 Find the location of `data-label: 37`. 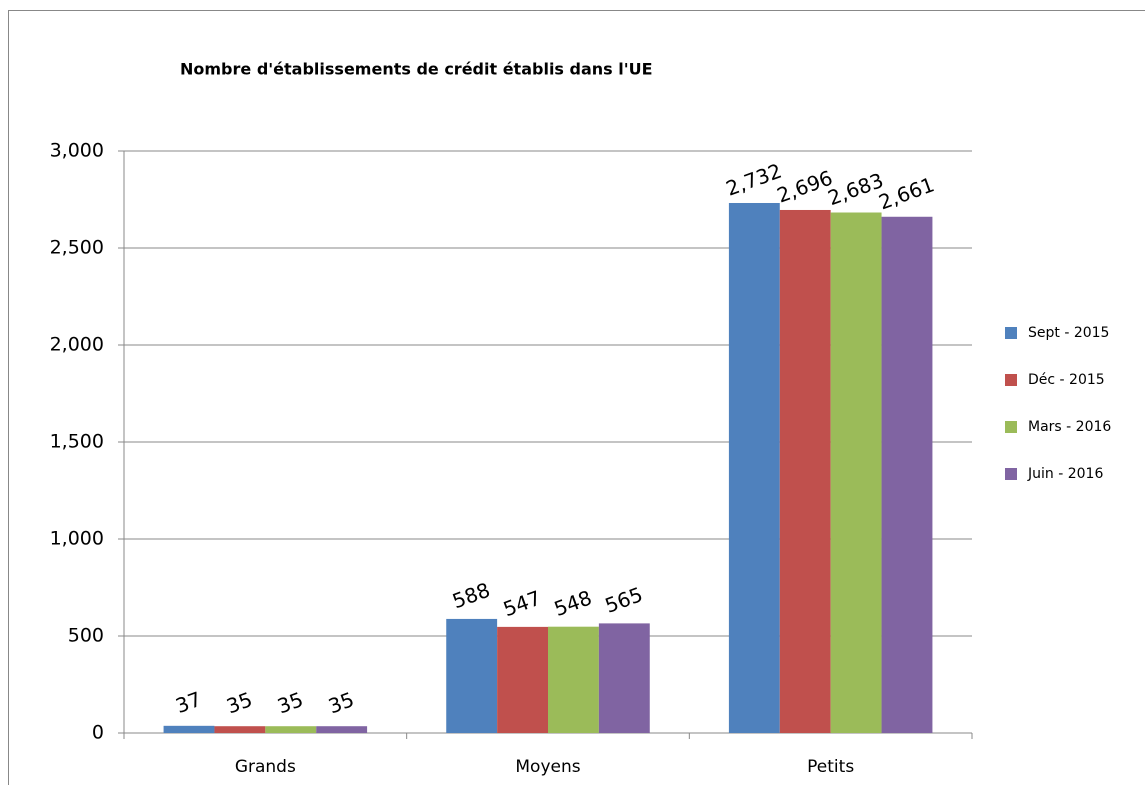

data-label: 37 is located at coordinates (188, 702).